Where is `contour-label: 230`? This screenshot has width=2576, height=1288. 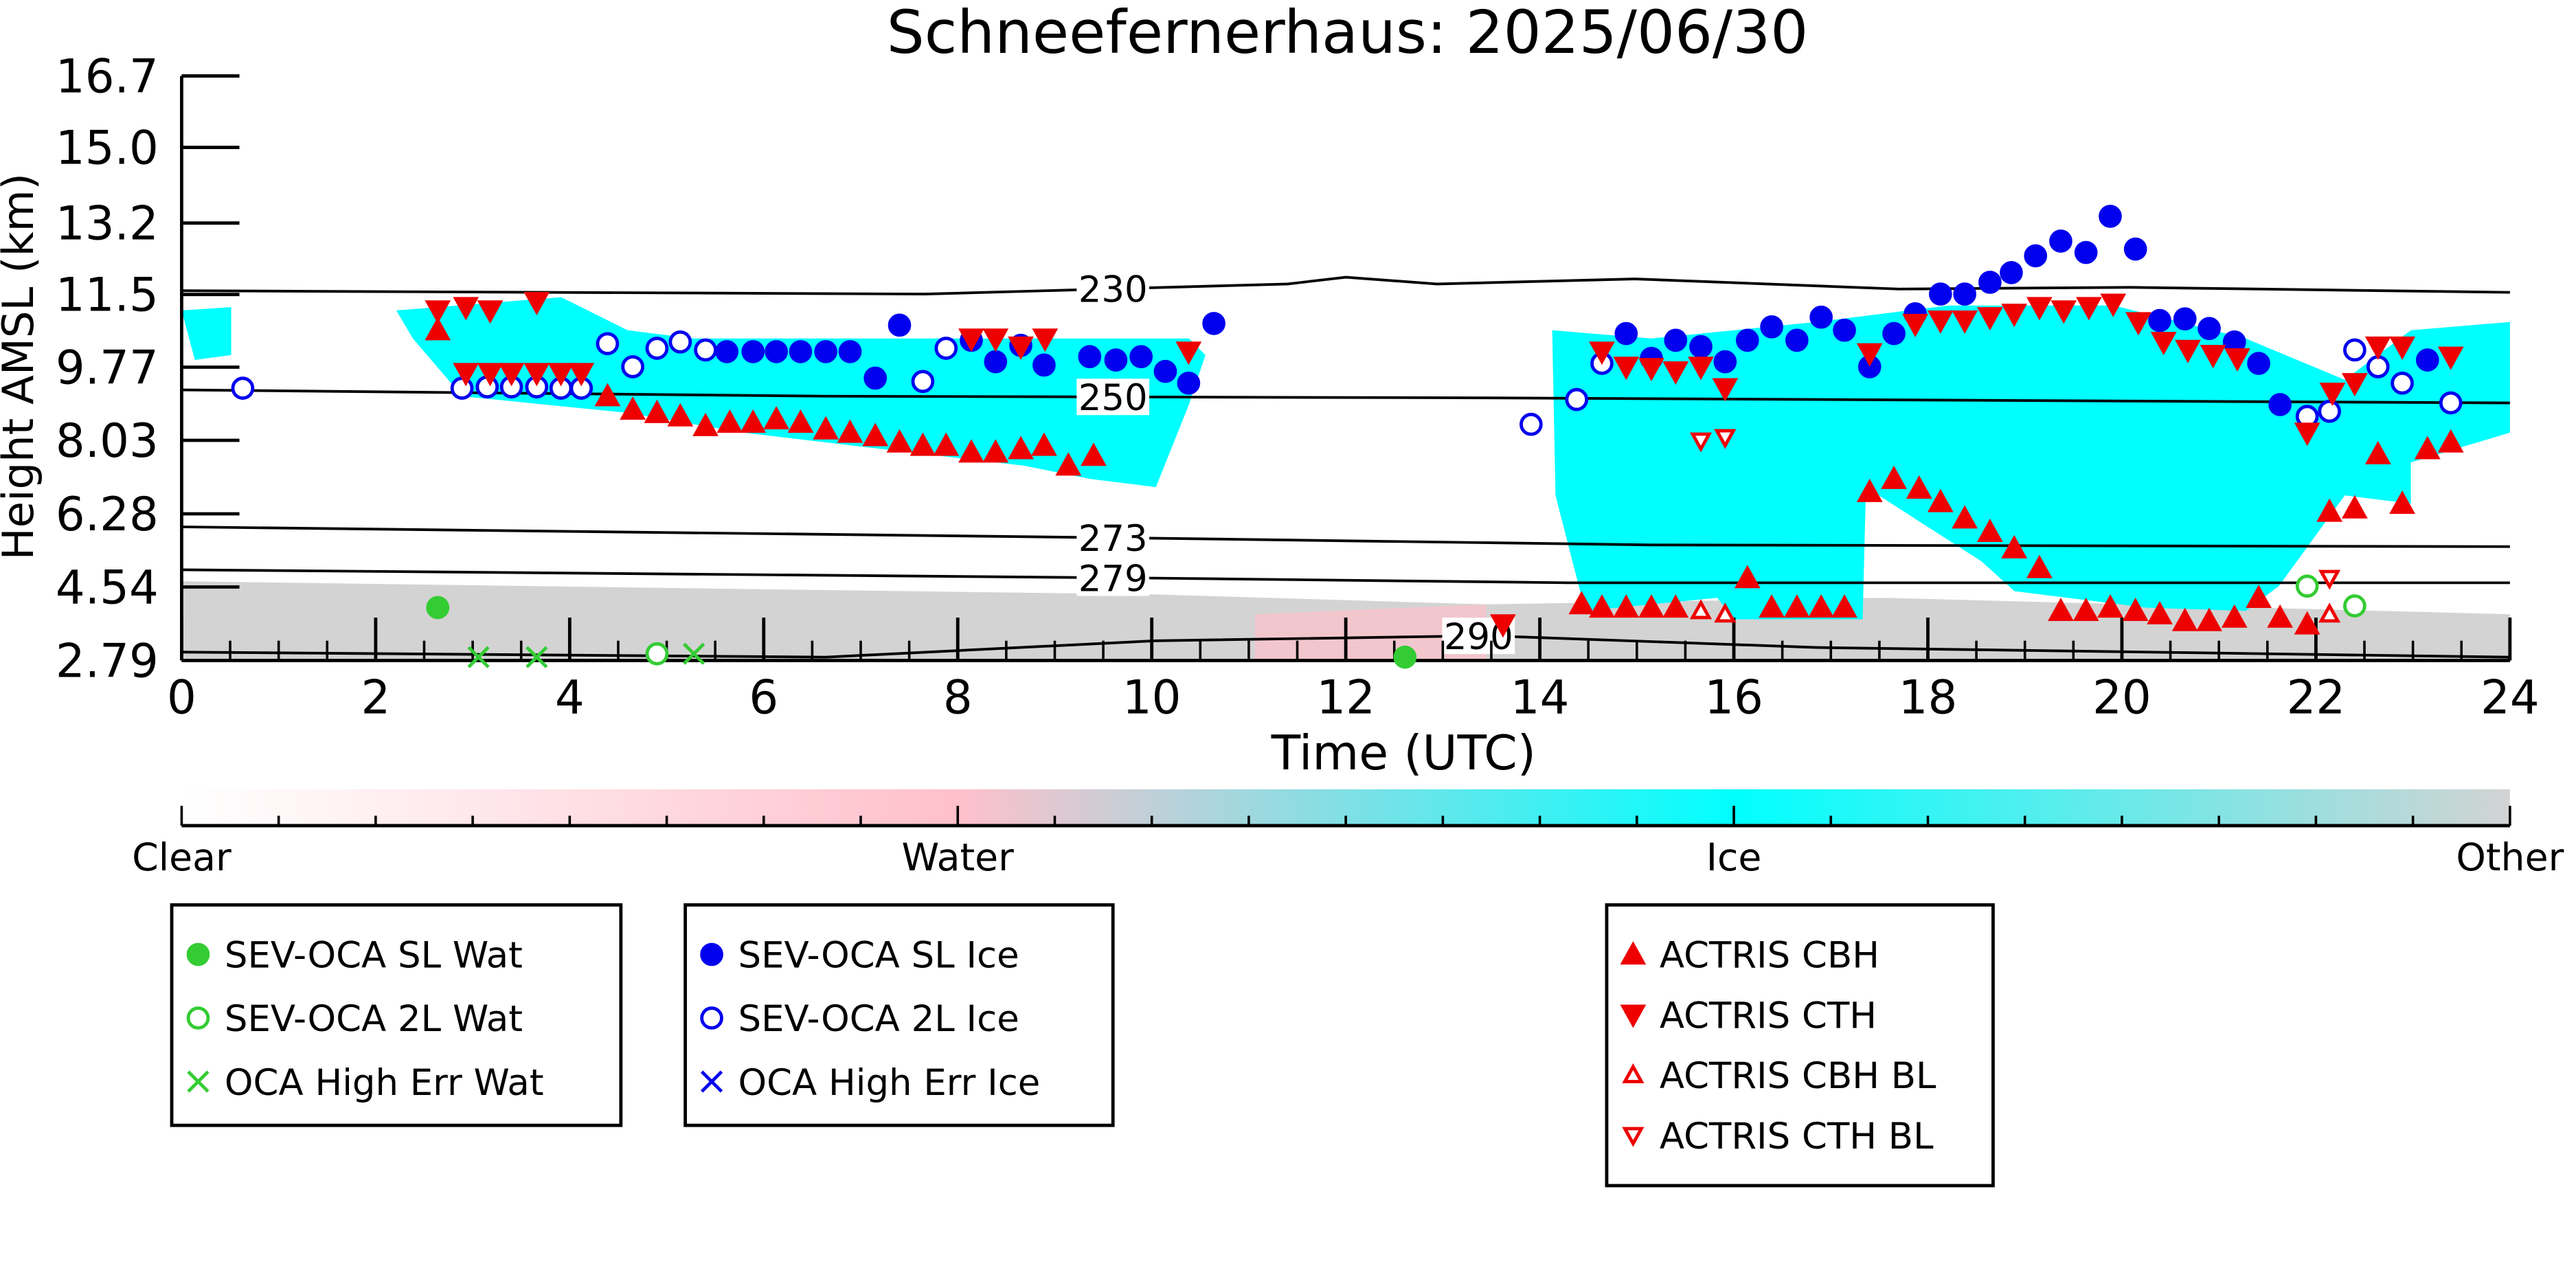
contour-label: 230 is located at coordinates (1113, 290).